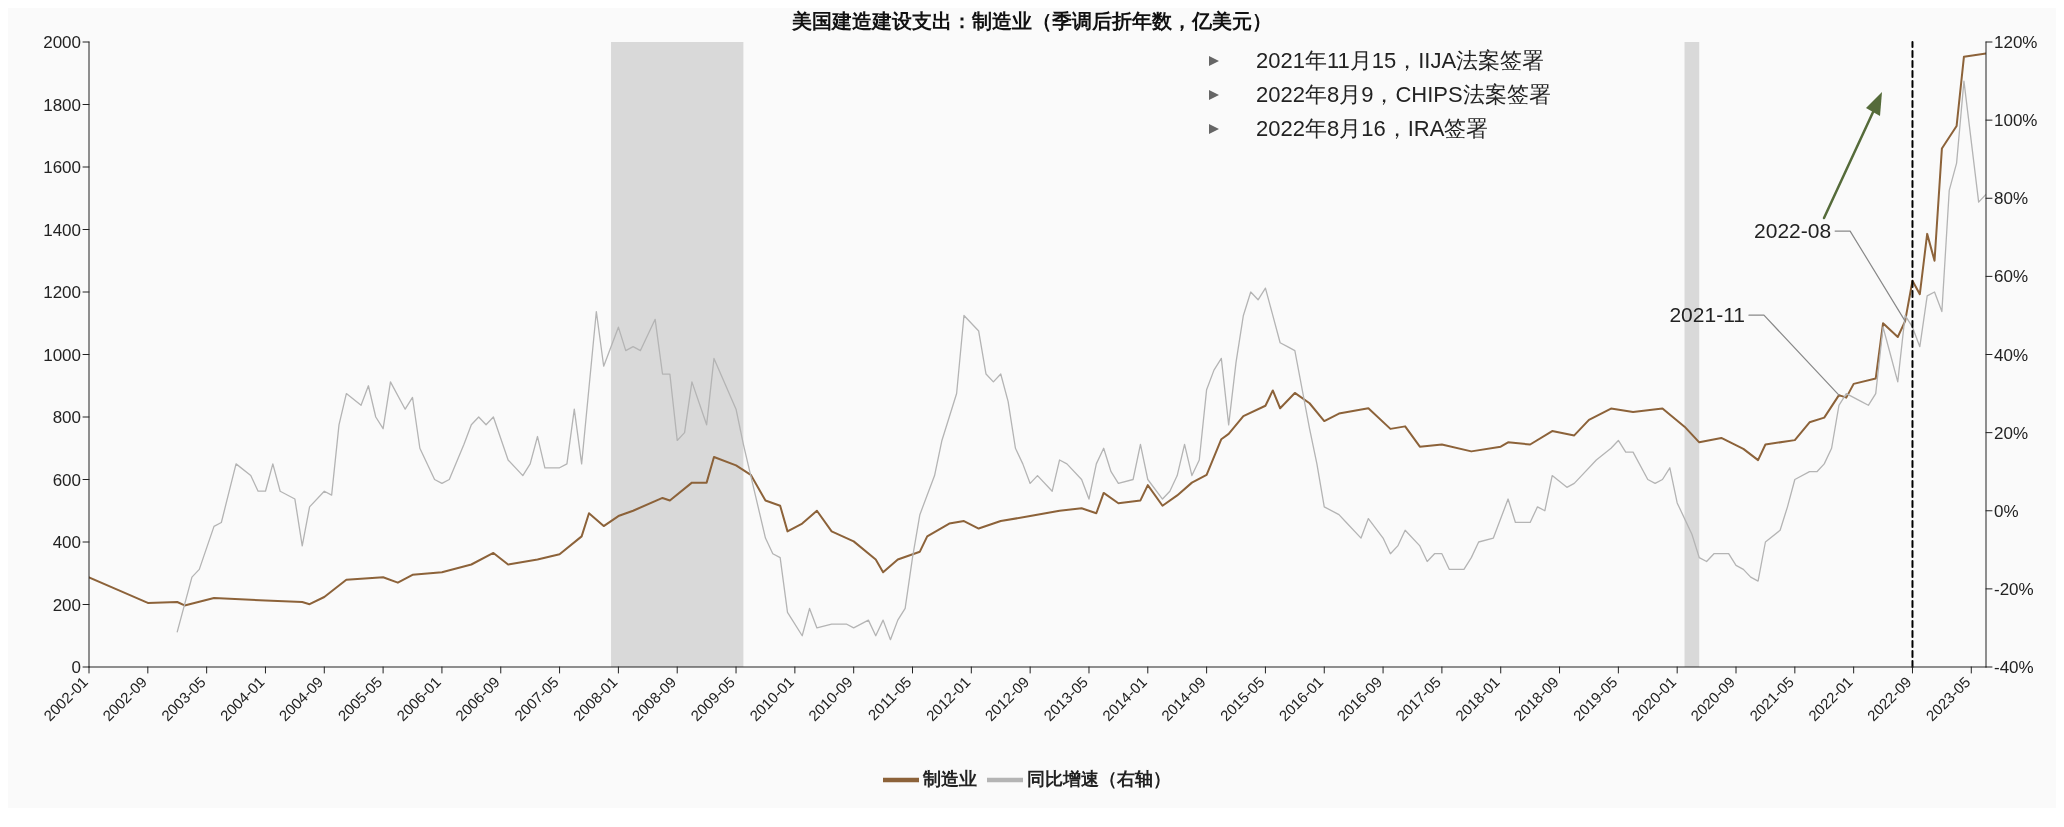 Image resolution: width=2064 pixels, height=827 pixels. Describe the element at coordinates (1400, 61) in the screenshot. I see `annotation: 2021年11月15，IIJA法案签署` at that location.